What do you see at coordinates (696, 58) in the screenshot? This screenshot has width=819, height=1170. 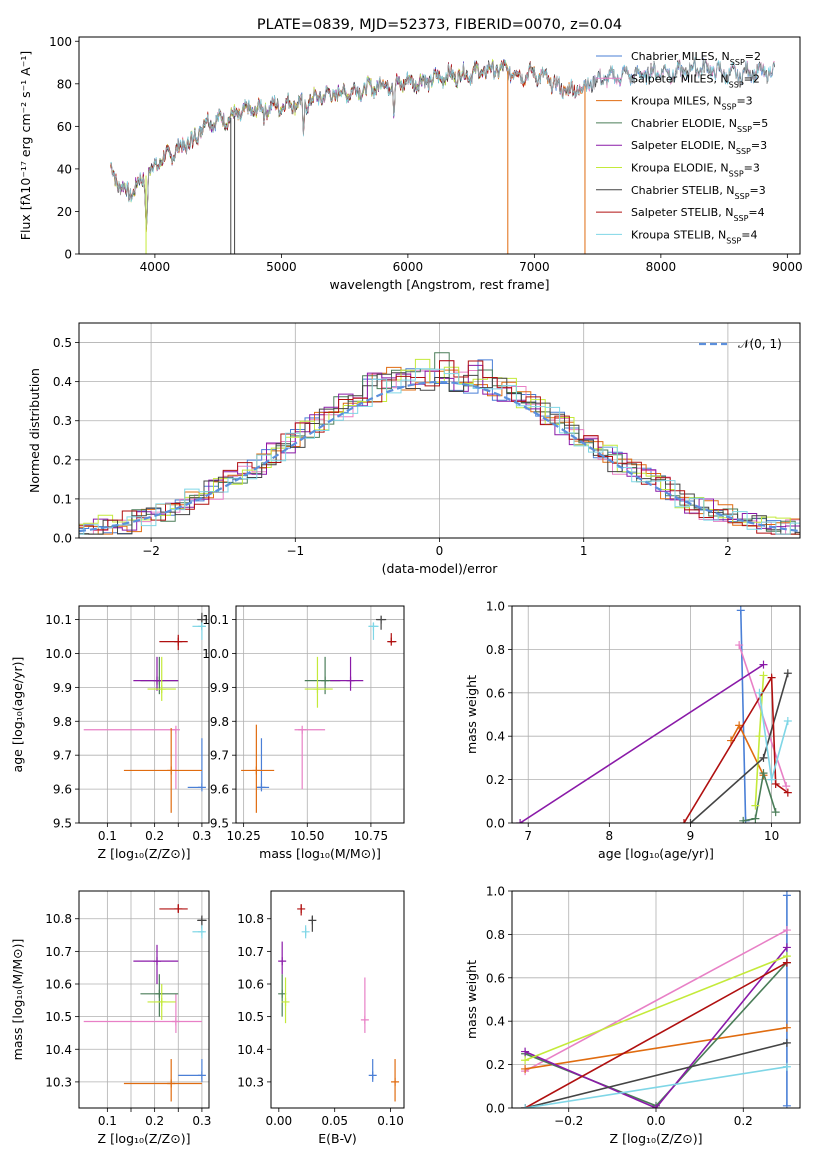 I see `legend-label: Chabrier MILES, NSSP=2` at bounding box center [696, 58].